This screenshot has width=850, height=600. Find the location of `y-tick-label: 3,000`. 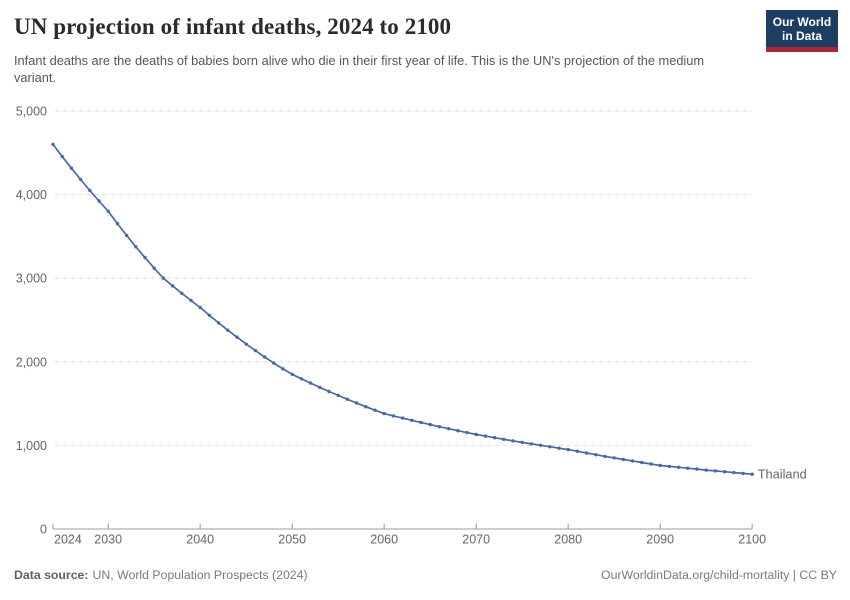

y-tick-label: 3,000 is located at coordinates (31, 279).